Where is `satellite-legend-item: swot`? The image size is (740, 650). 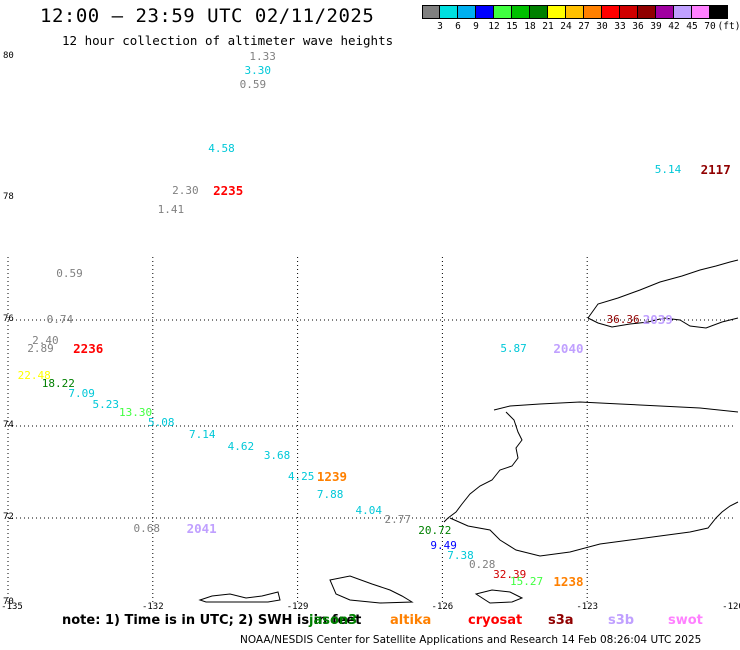
satellite-legend-item: swot is located at coordinates (685, 620).